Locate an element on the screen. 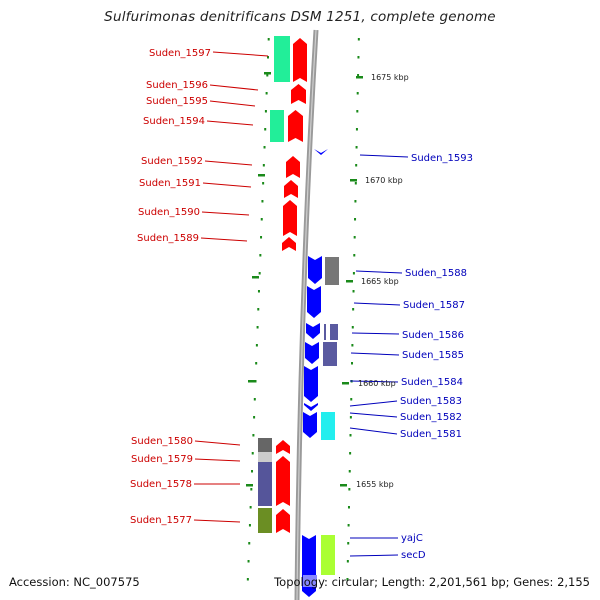 This screenshot has width=600, height=600. gene-label-suden-1592: Suden_1592 is located at coordinates (172, 161).